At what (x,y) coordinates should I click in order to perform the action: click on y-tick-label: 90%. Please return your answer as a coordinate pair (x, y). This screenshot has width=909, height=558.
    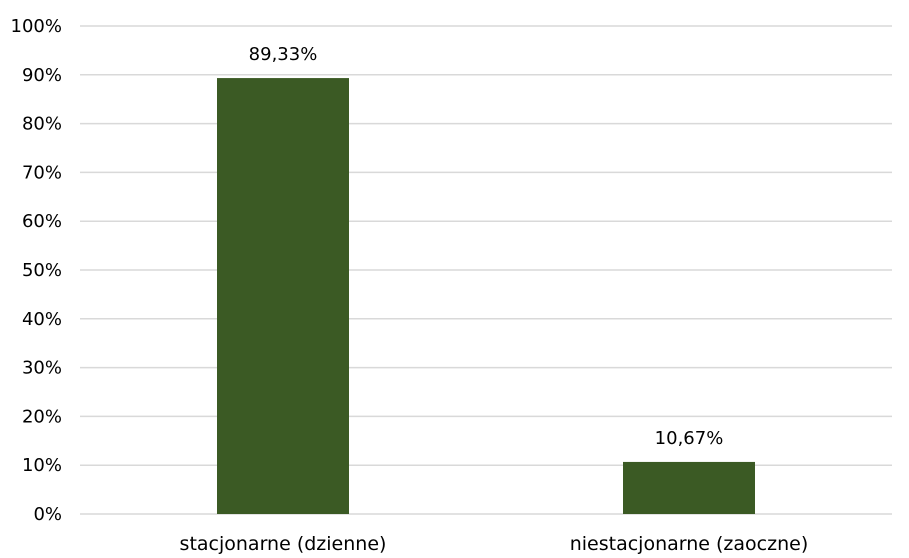
    Looking at the image, I should click on (42, 75).